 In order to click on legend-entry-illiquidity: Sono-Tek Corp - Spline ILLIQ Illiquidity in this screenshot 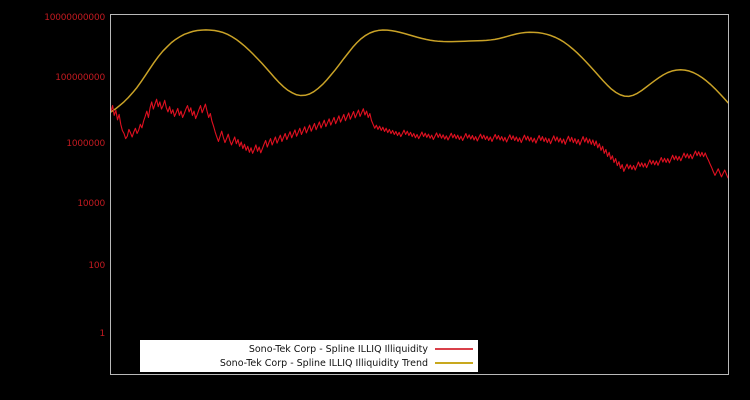, I will do `click(309, 349)`.